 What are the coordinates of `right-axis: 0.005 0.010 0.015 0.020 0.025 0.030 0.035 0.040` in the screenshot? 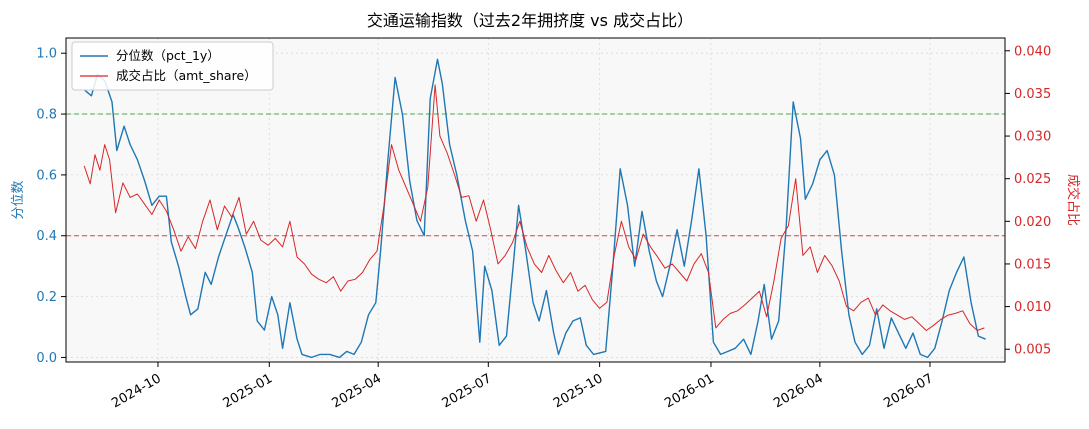 It's located at (1028, 201).